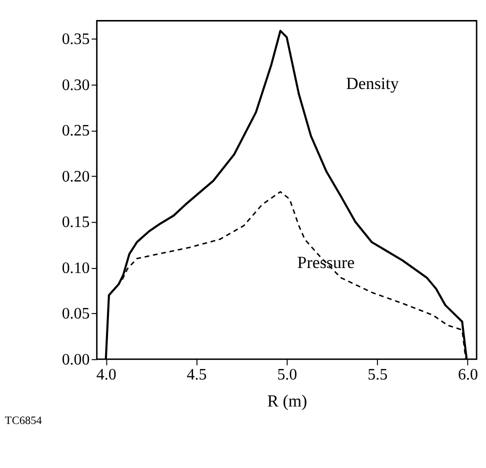 The width and height of the screenshot is (486, 468). I want to click on series-label: Pressure, so click(326, 262).